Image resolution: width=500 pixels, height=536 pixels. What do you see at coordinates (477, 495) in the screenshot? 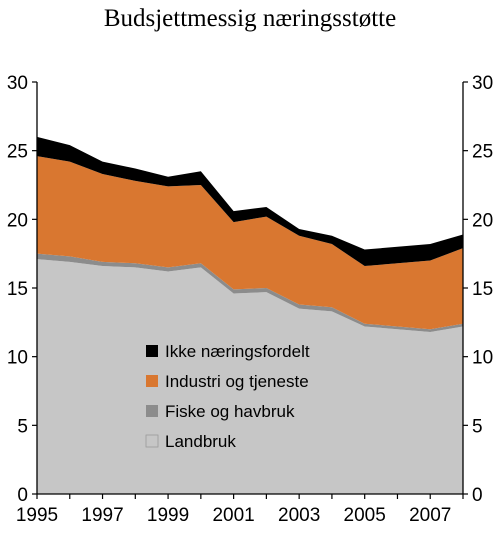
I see `y-tick-label-right: 0` at bounding box center [477, 495].